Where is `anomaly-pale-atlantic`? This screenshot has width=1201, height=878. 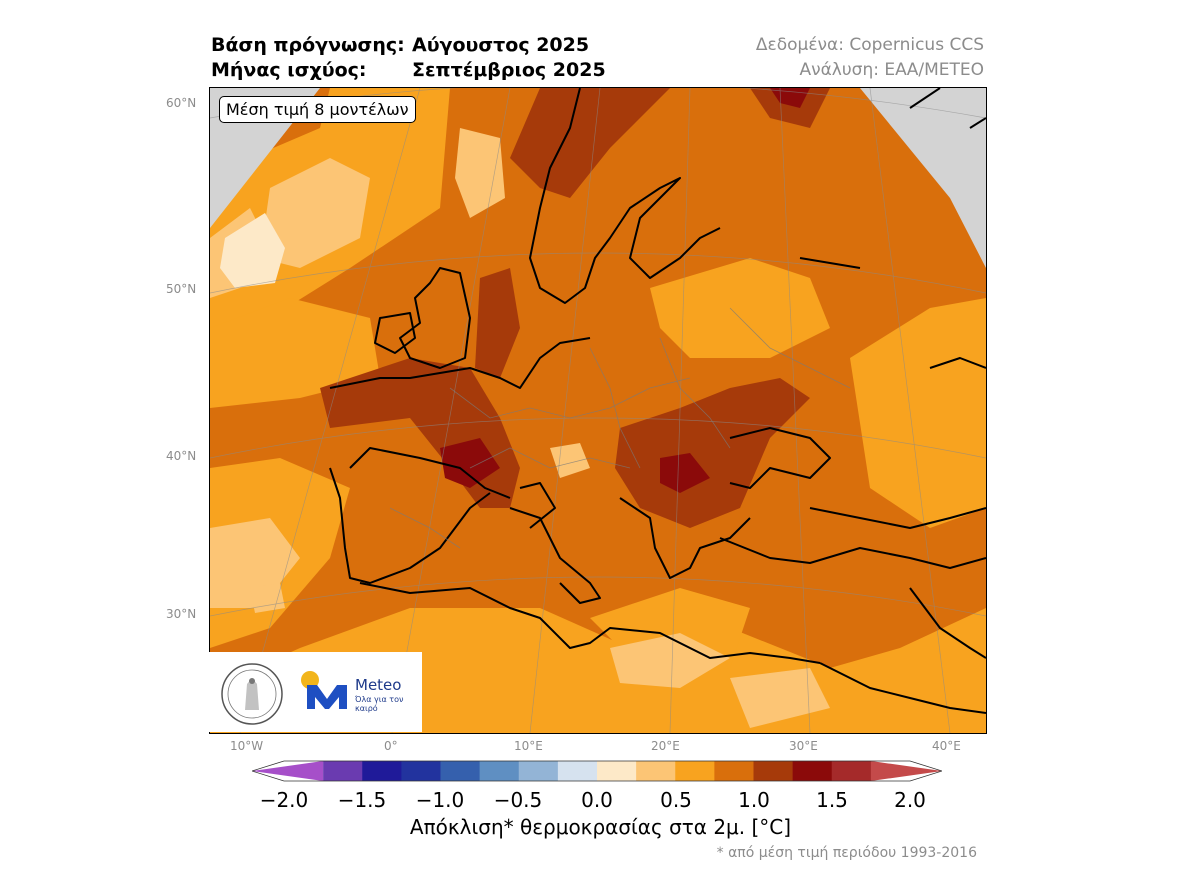
anomaly-pale-atlantic is located at coordinates (315, 213).